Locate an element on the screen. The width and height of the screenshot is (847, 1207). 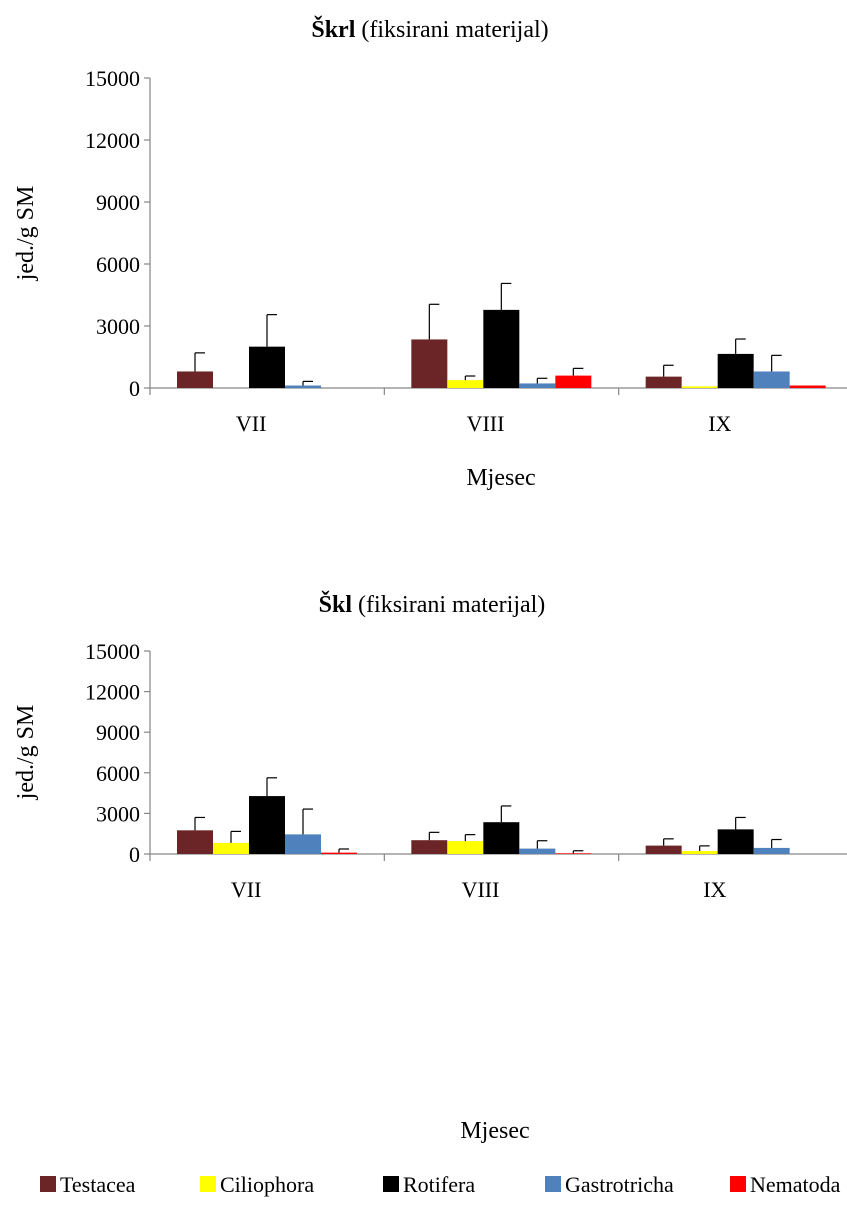
chart-1-title: Škrl (fiksirani materijal) is located at coordinates (429, 29).